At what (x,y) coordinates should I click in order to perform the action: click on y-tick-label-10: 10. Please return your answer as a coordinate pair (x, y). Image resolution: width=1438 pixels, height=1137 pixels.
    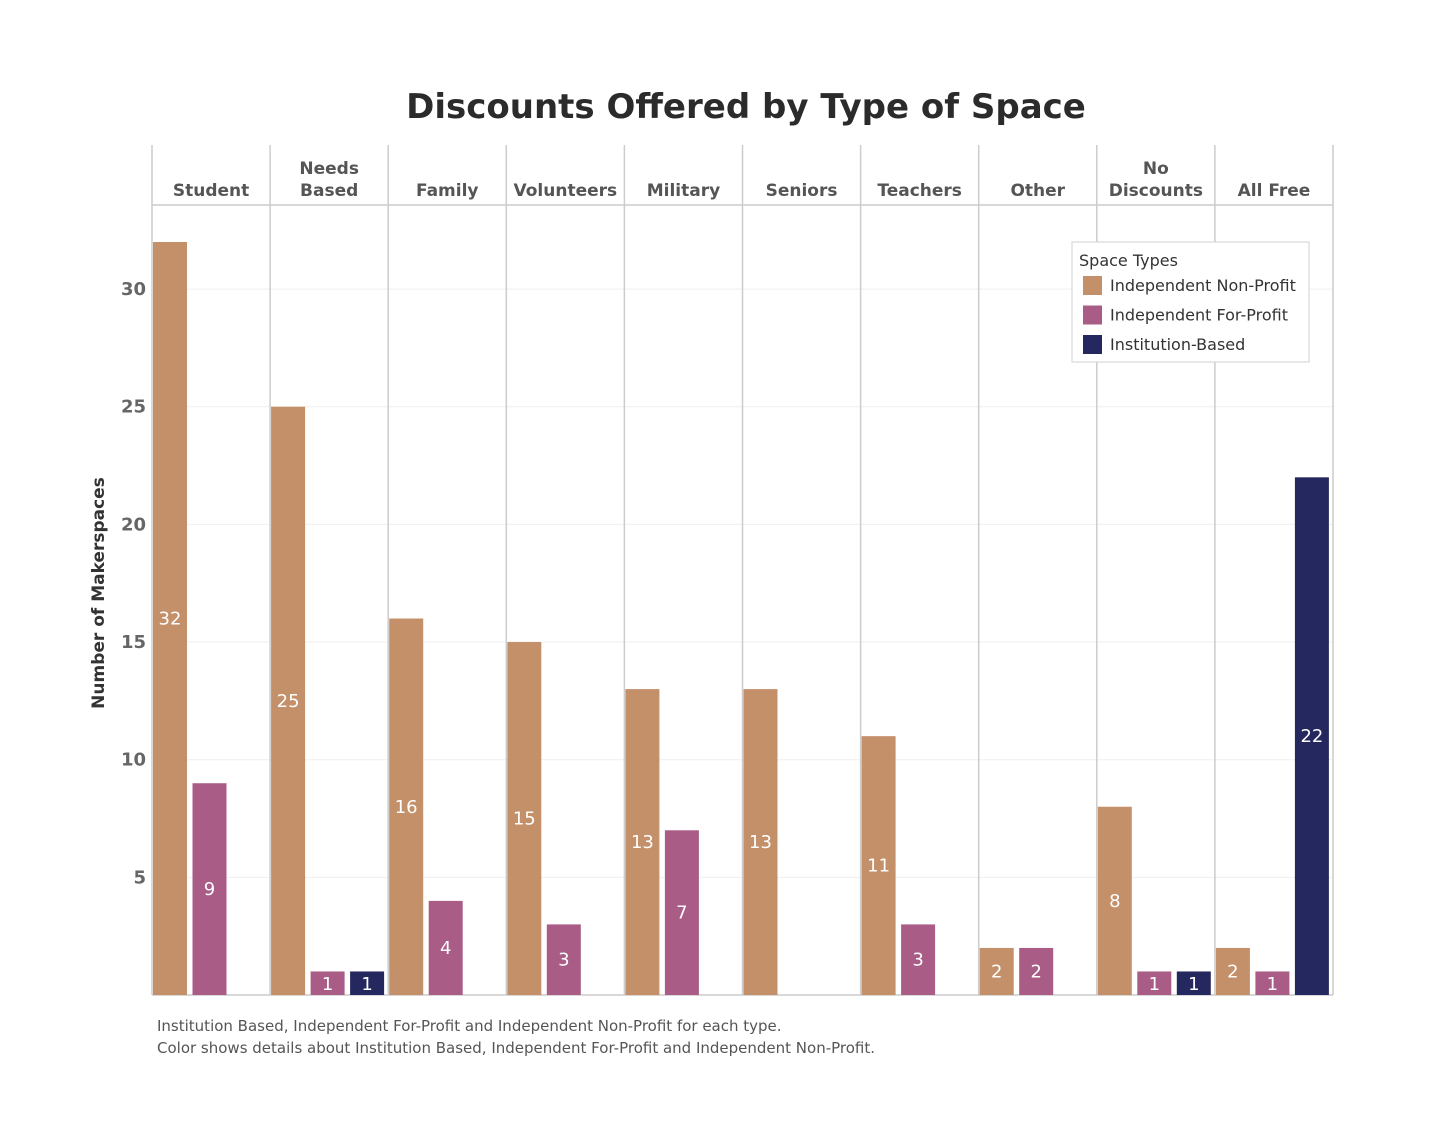
    Looking at the image, I should click on (133, 760).